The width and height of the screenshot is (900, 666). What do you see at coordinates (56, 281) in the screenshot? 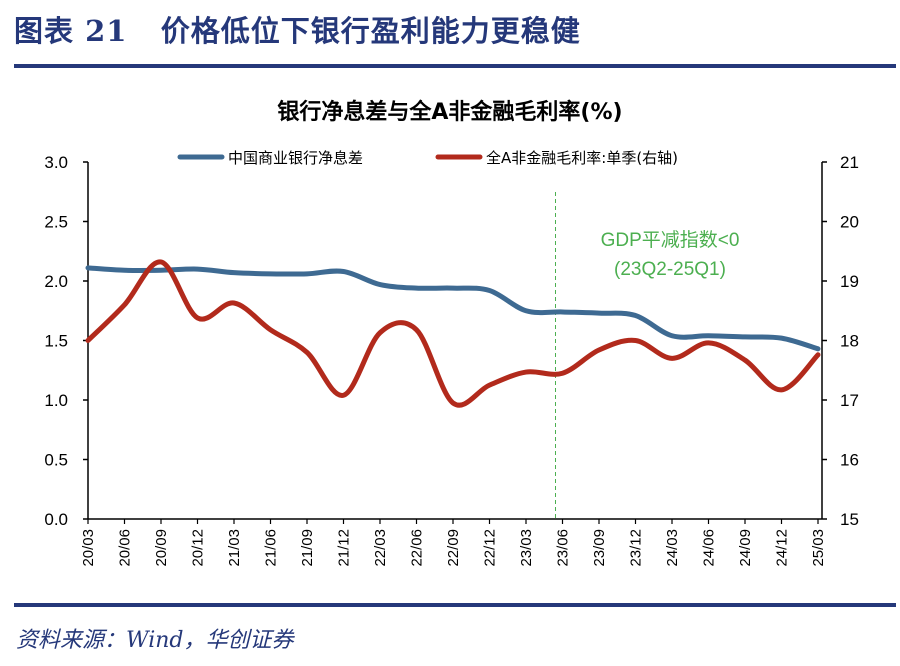
I see `left-tick-label: 2.0` at bounding box center [56, 281].